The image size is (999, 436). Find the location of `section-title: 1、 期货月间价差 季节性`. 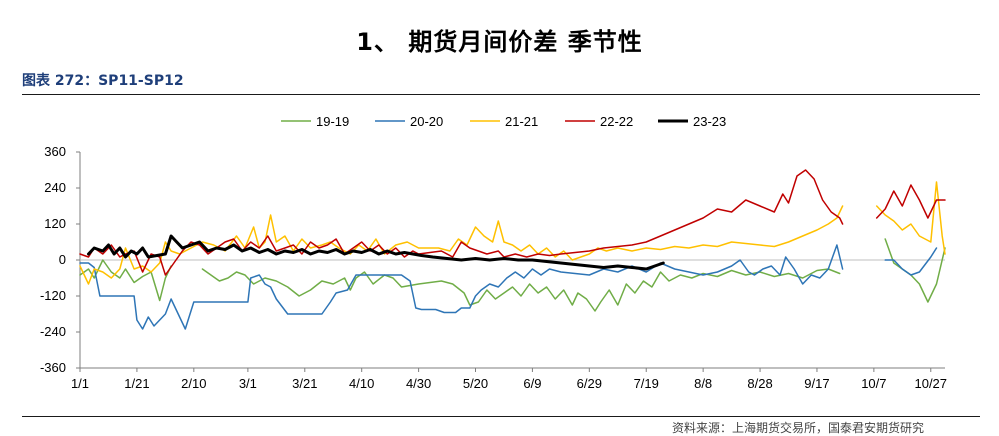

section-title: 1、 期货月间价差 季节性 is located at coordinates (499, 42).